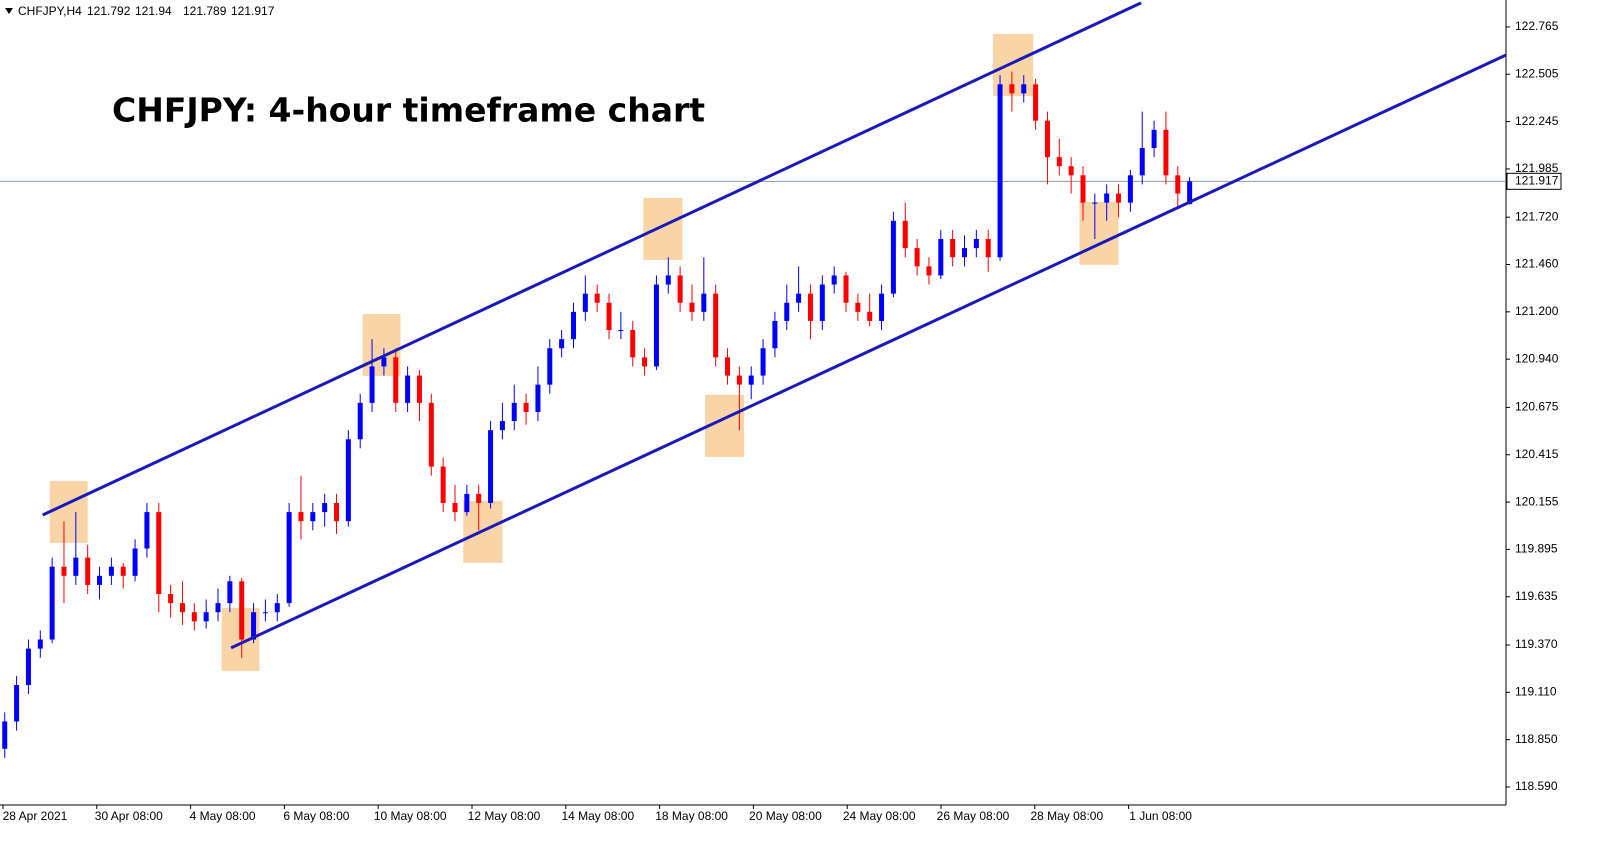 This screenshot has height=850, width=1607. Describe the element at coordinates (1537, 168) in the screenshot. I see `y-tick-label: 121.985` at that location.